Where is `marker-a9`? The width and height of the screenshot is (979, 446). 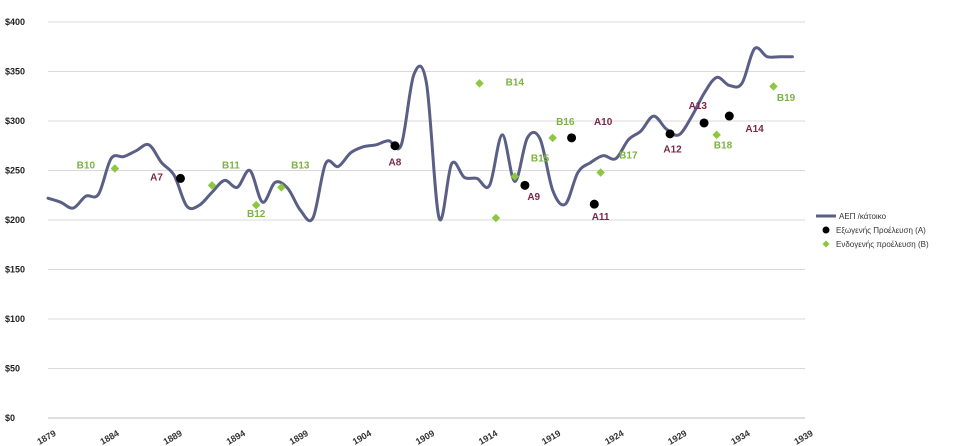
marker-a9 is located at coordinates (525, 185).